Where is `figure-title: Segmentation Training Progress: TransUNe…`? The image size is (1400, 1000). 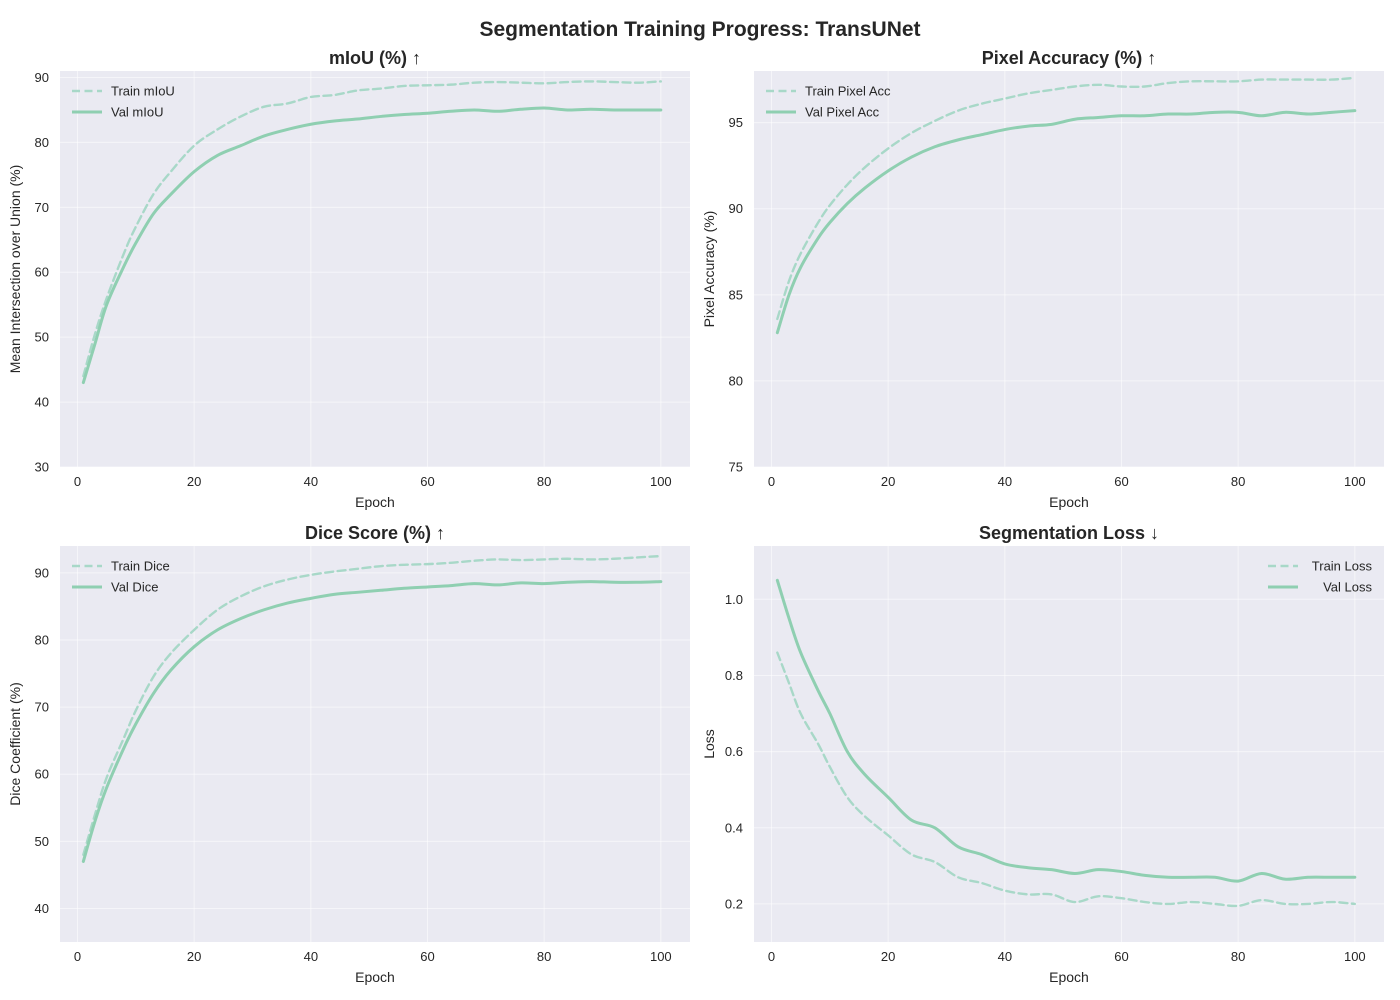
figure-title: Segmentation Training Progress: TransUNe… is located at coordinates (699, 29).